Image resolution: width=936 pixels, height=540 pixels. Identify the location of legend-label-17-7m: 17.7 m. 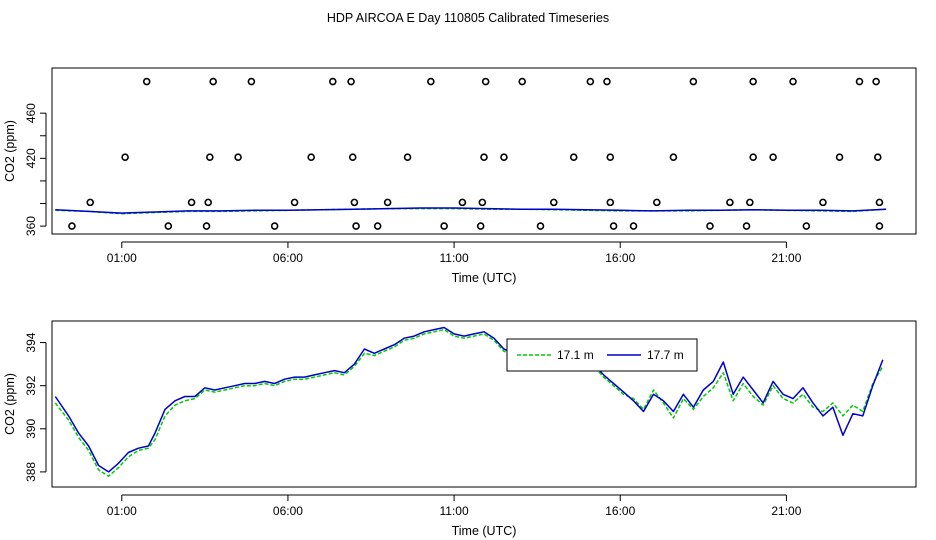
(665, 355).